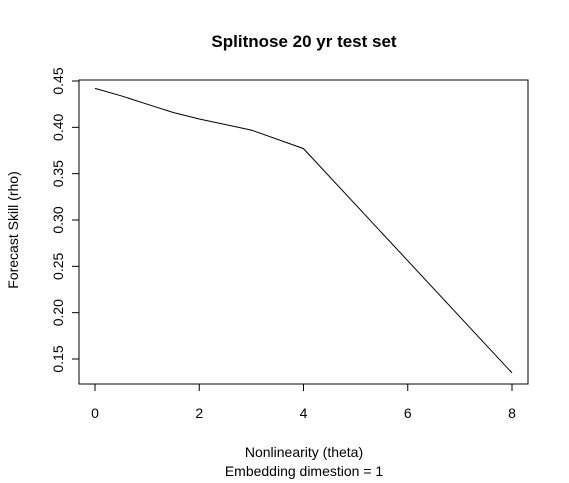 This screenshot has width=569, height=483. What do you see at coordinates (199, 413) in the screenshot?
I see `x-tick-label: 2` at bounding box center [199, 413].